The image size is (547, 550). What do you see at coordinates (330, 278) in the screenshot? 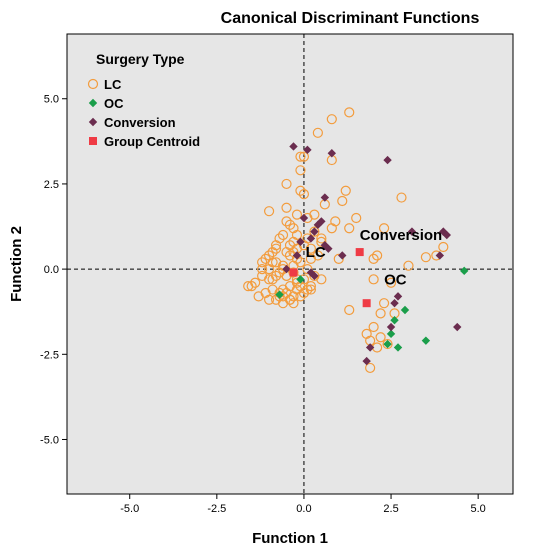
I see `series-group-centroid` at bounding box center [330, 278].